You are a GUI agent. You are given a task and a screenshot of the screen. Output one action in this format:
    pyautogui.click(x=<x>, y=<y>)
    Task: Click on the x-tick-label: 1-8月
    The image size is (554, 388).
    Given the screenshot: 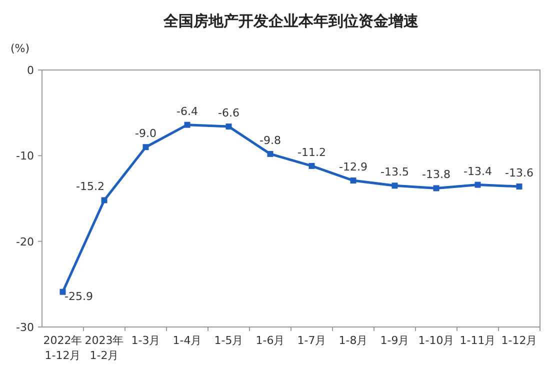 What is the action you would take?
    pyautogui.click(x=353, y=340)
    